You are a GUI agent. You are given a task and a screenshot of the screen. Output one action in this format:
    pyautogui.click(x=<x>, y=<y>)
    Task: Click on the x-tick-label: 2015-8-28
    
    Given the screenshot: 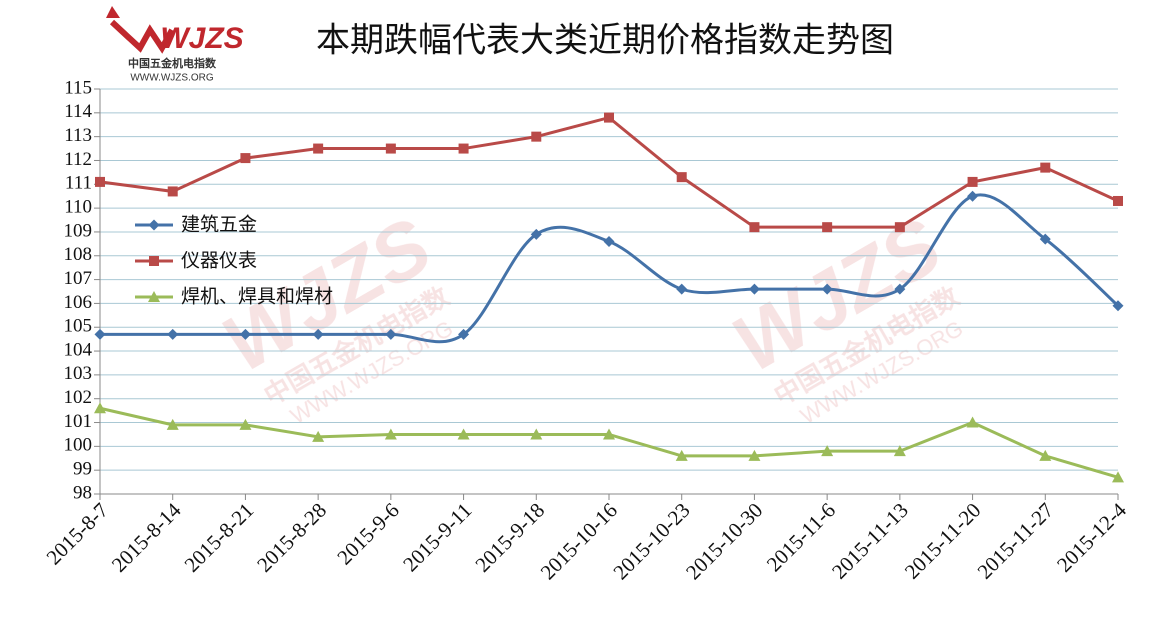 What is the action you would take?
    pyautogui.click(x=291, y=537)
    